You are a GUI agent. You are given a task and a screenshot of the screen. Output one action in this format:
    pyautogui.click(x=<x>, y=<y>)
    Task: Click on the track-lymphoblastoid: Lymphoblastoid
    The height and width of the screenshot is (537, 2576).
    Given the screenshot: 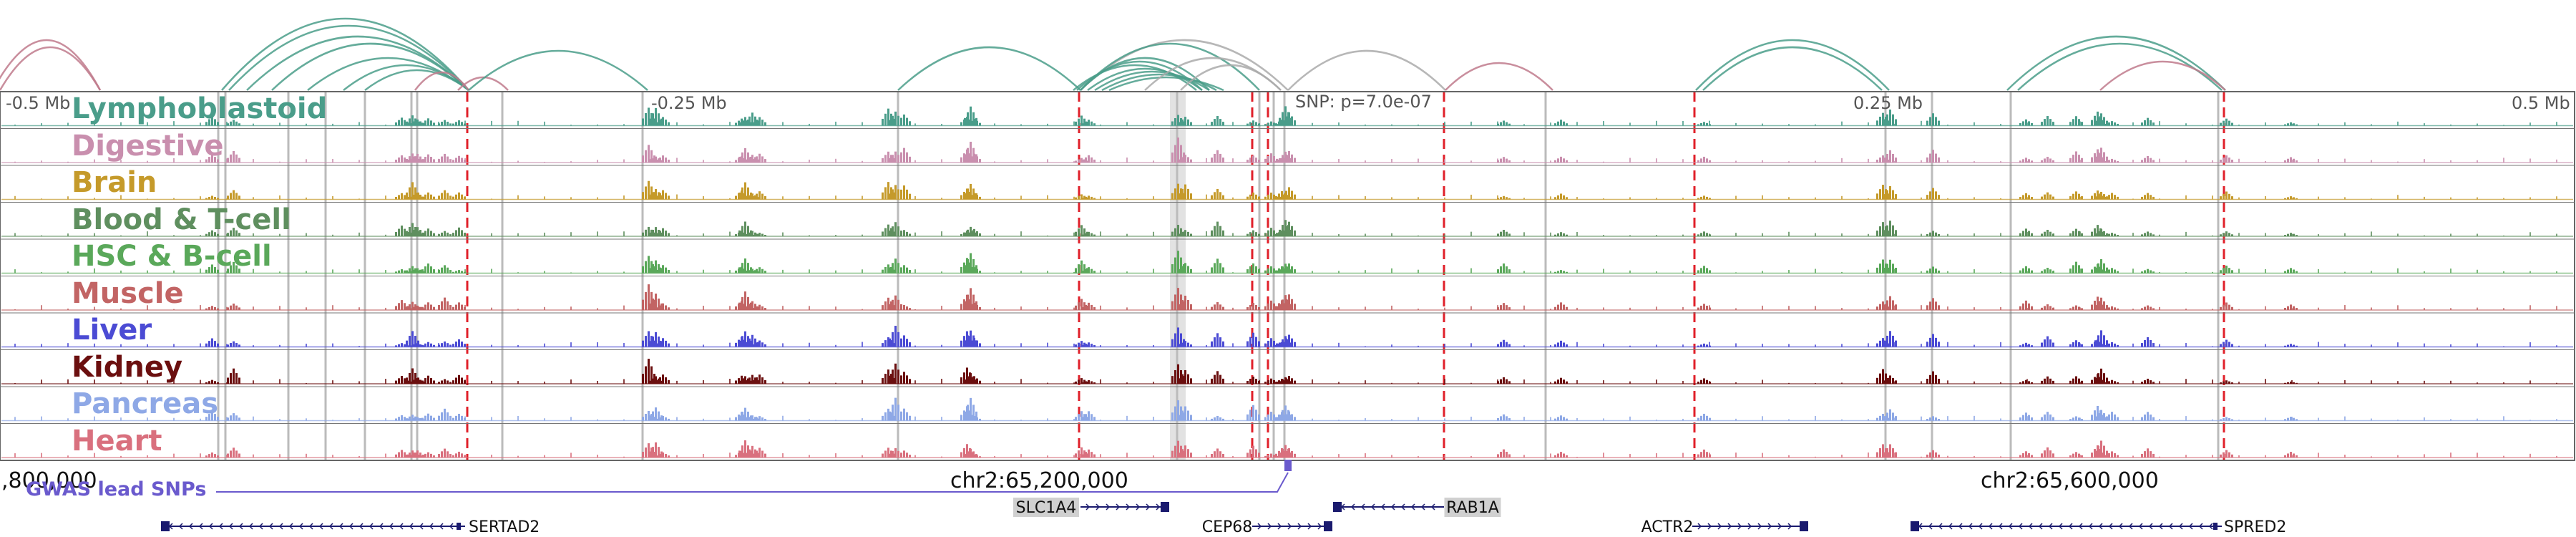 What is the action you would take?
    pyautogui.click(x=199, y=108)
    